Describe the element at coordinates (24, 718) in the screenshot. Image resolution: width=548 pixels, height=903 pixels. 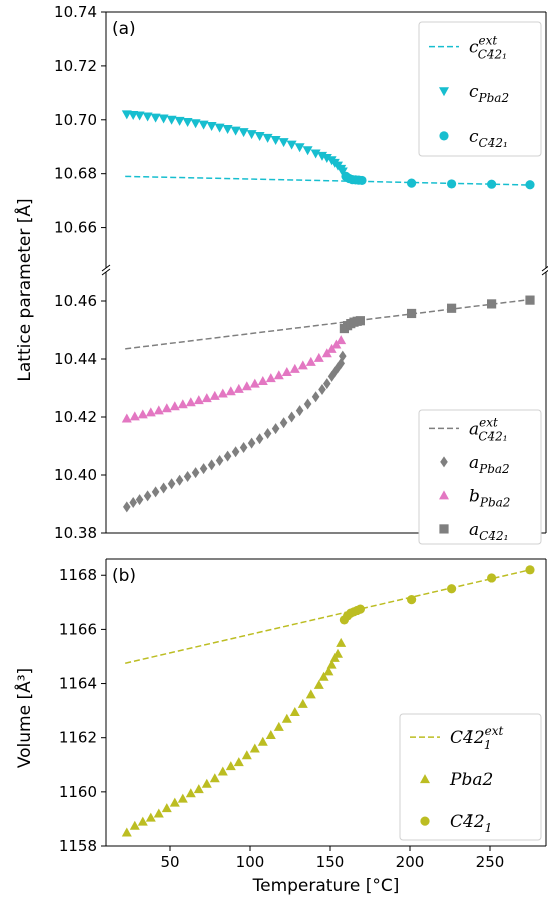
I see `ylabel-volume: Volume [Å³]` at that location.